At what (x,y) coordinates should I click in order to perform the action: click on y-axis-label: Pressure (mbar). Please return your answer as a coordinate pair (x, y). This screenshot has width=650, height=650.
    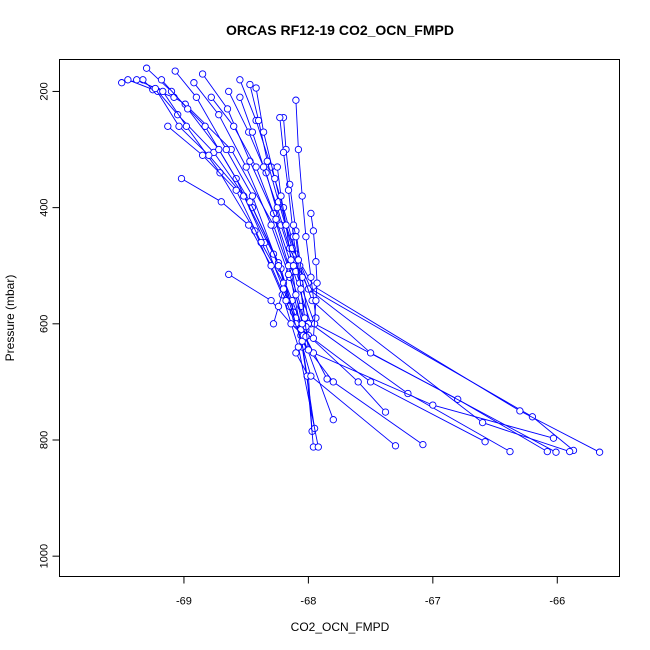
    Looking at the image, I should click on (10, 318).